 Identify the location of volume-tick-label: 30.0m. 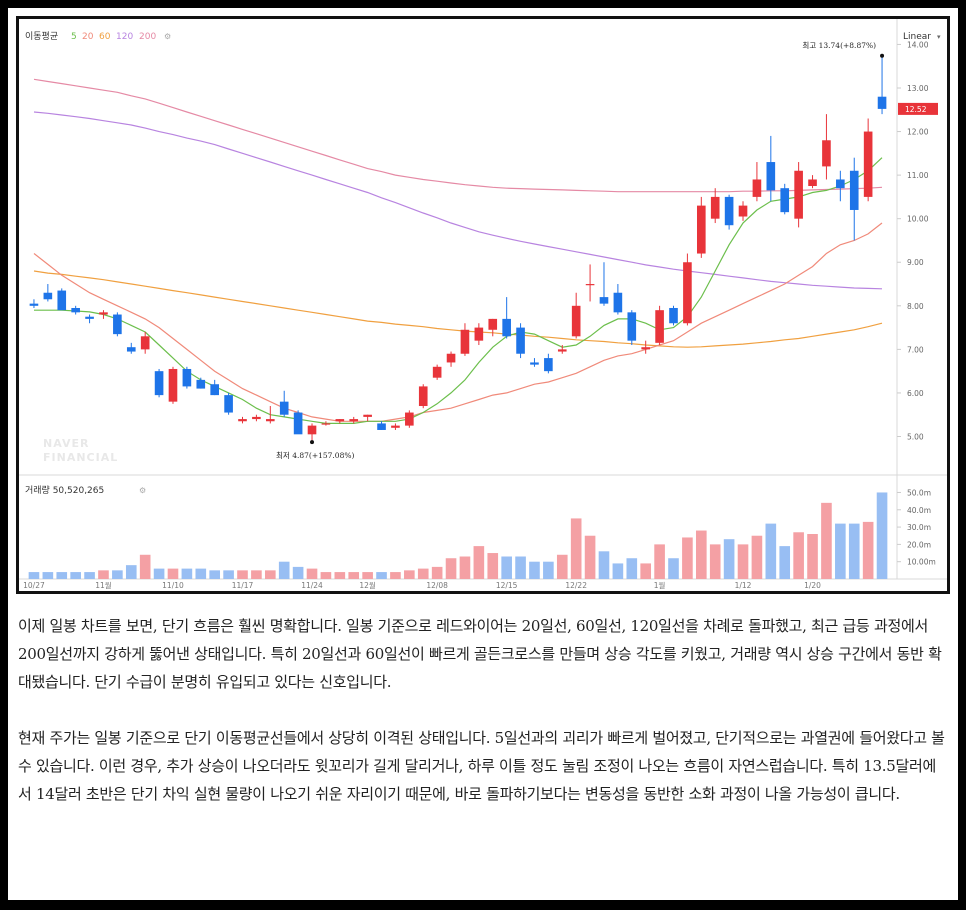
(919, 527).